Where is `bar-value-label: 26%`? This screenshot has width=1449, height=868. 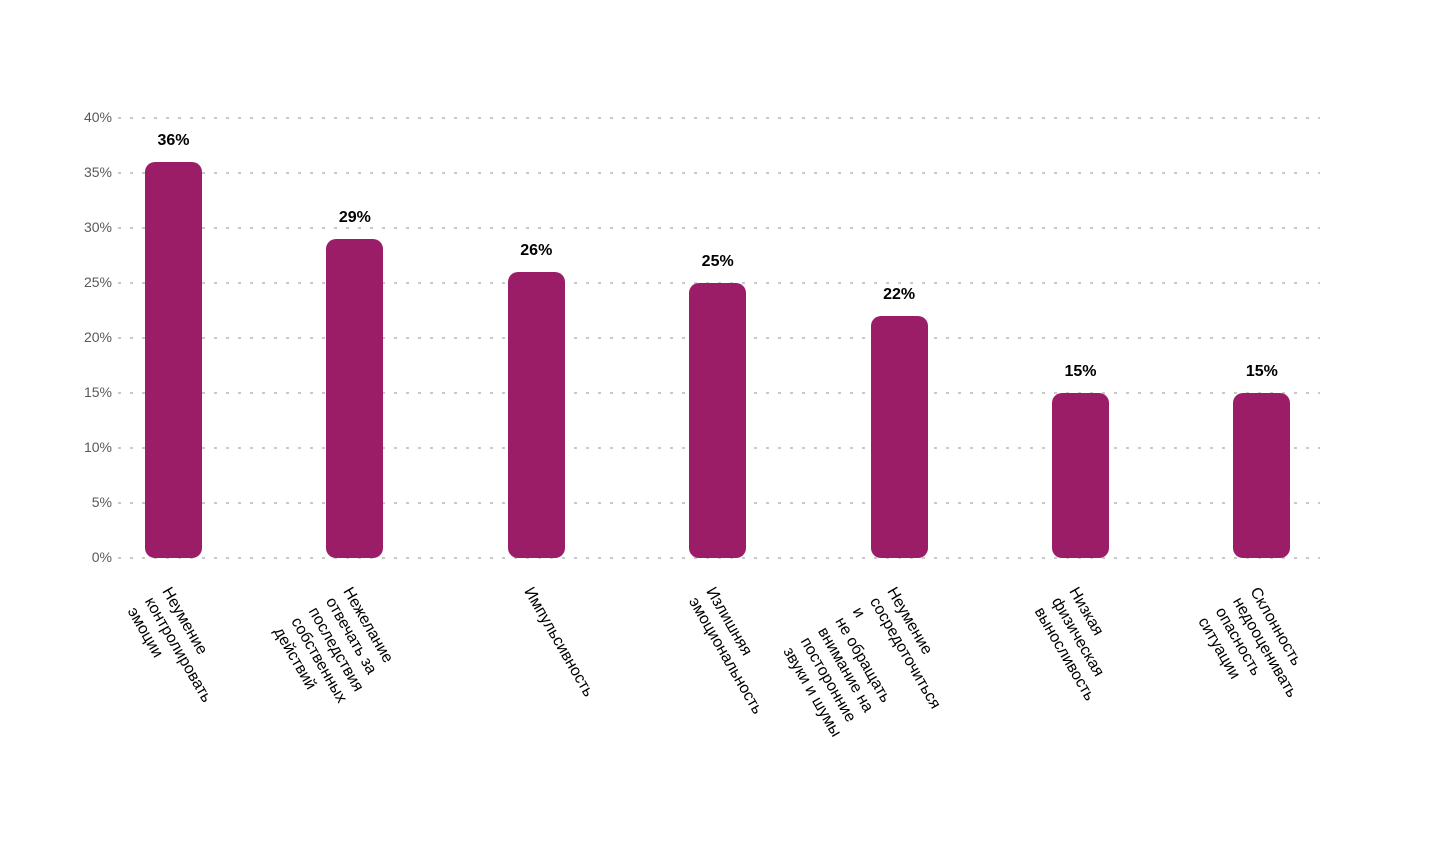
bar-value-label: 26% is located at coordinates (536, 250).